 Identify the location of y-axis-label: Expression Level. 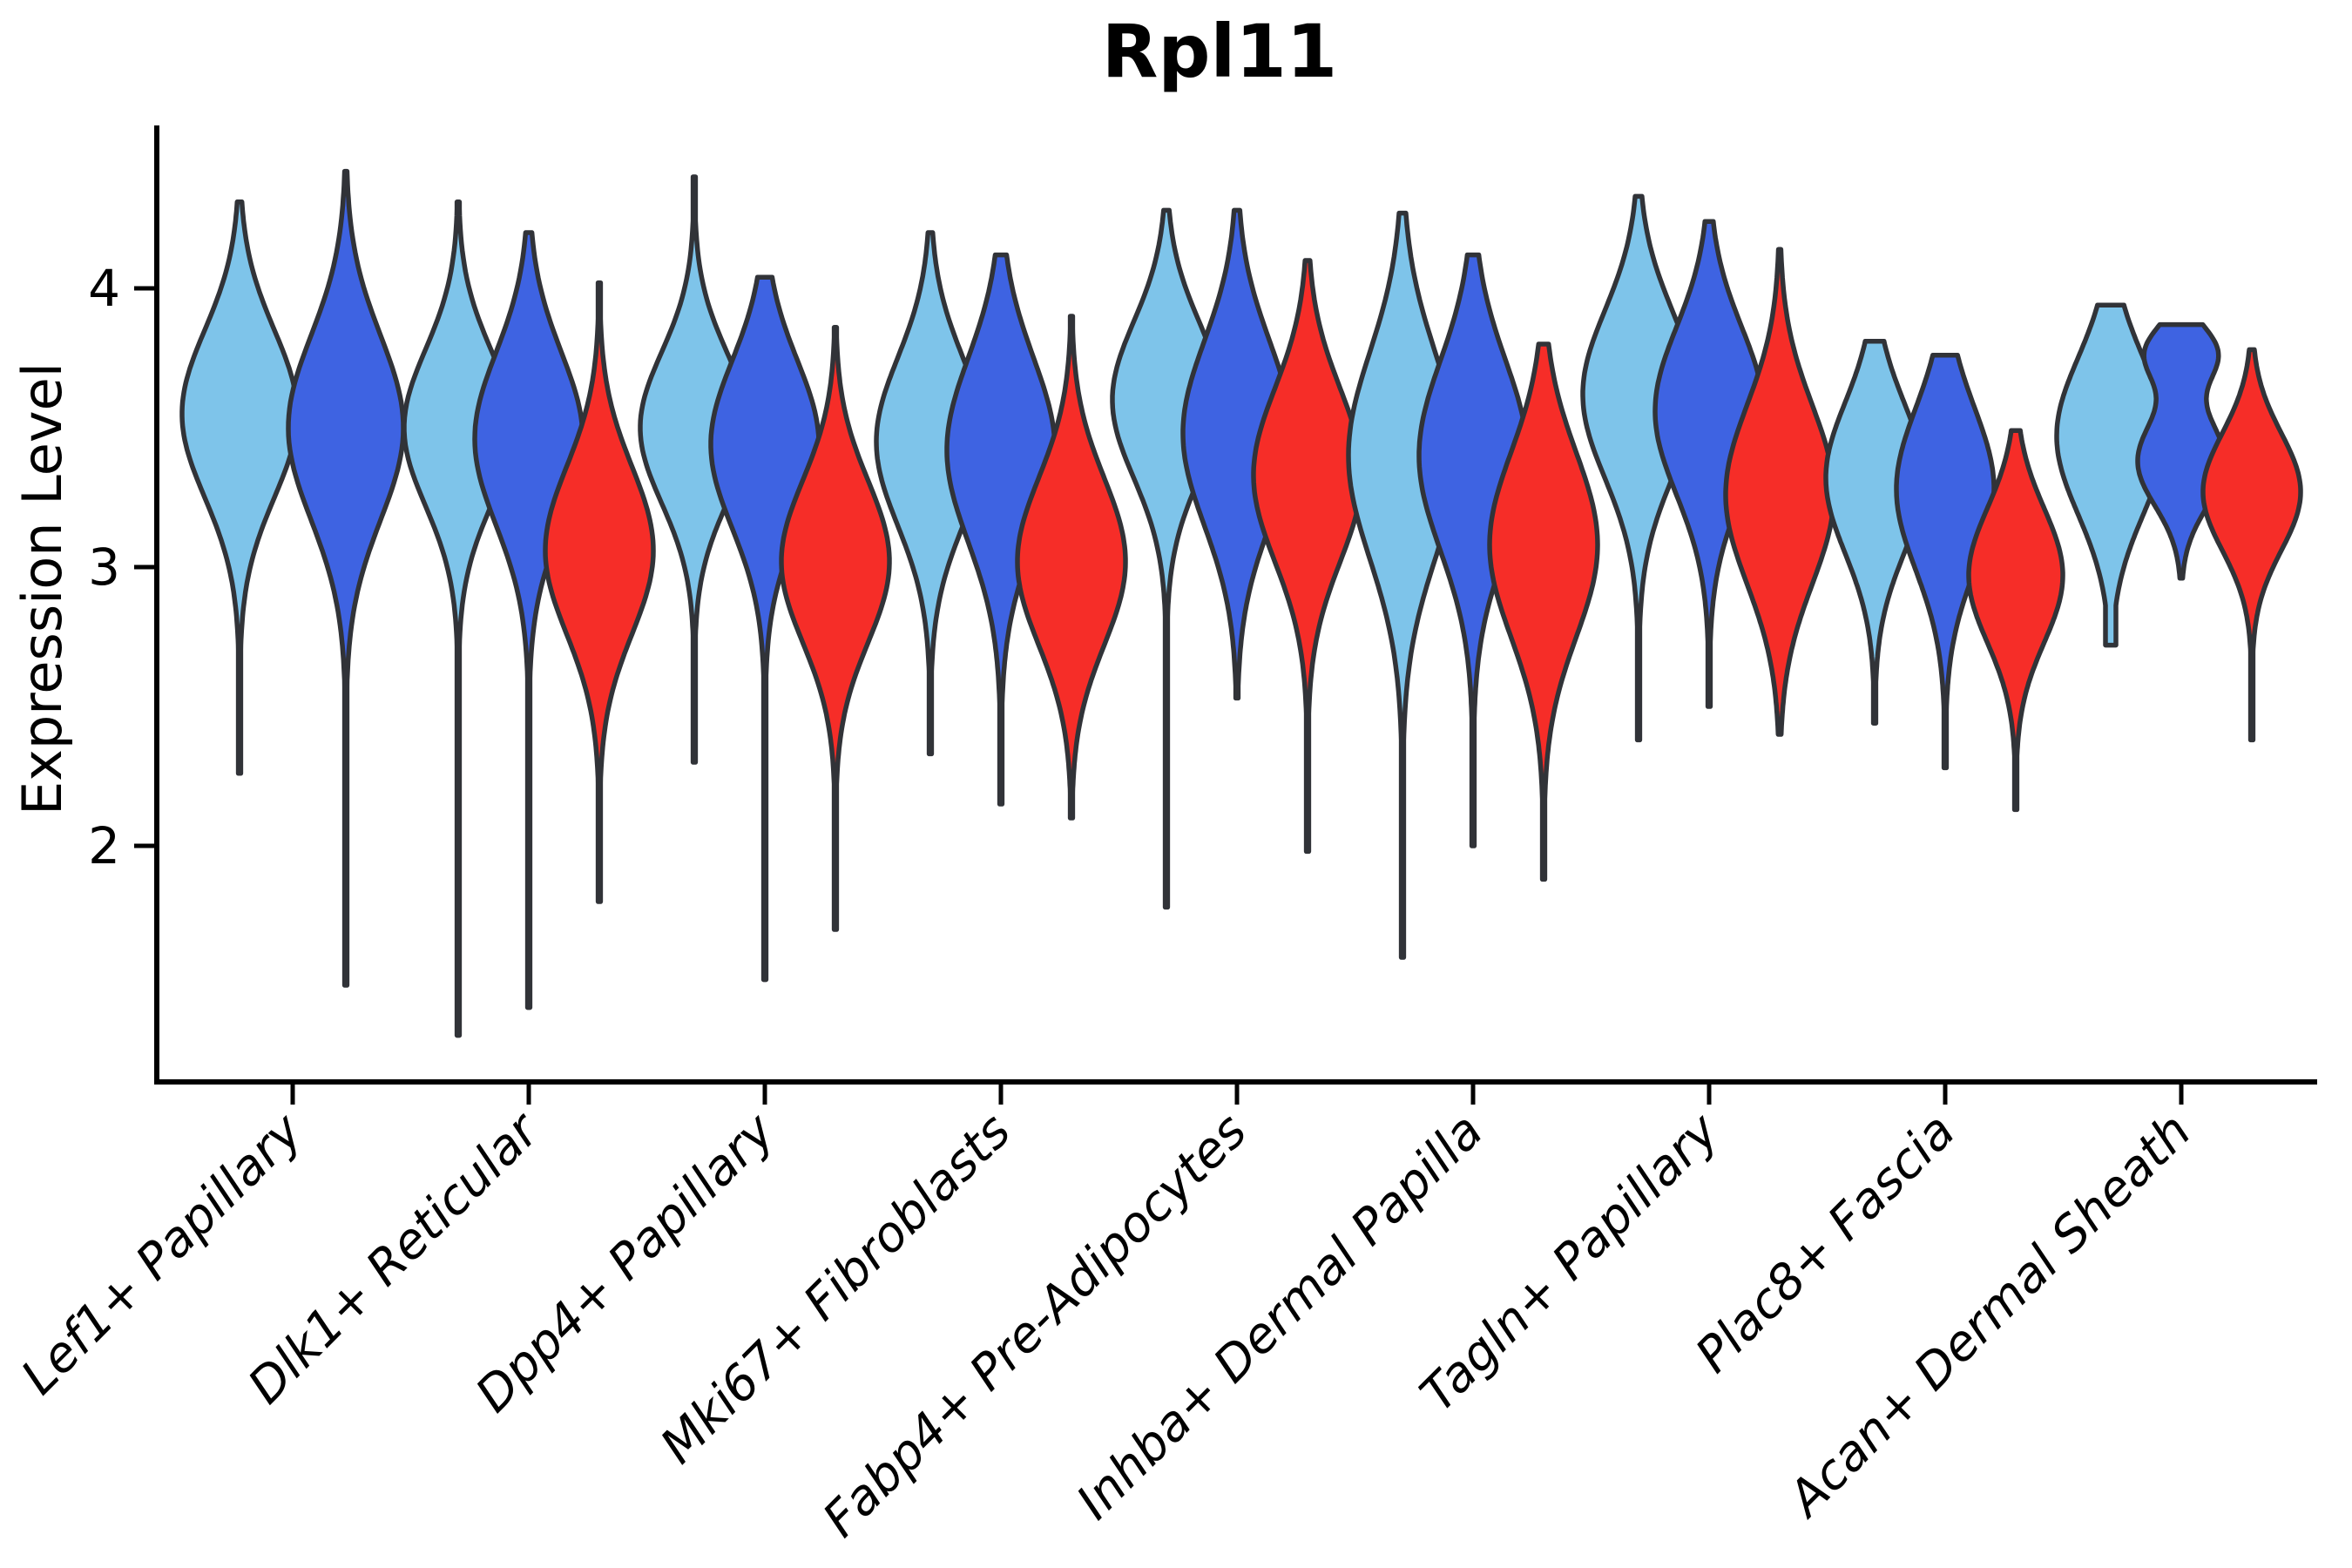
(42, 588).